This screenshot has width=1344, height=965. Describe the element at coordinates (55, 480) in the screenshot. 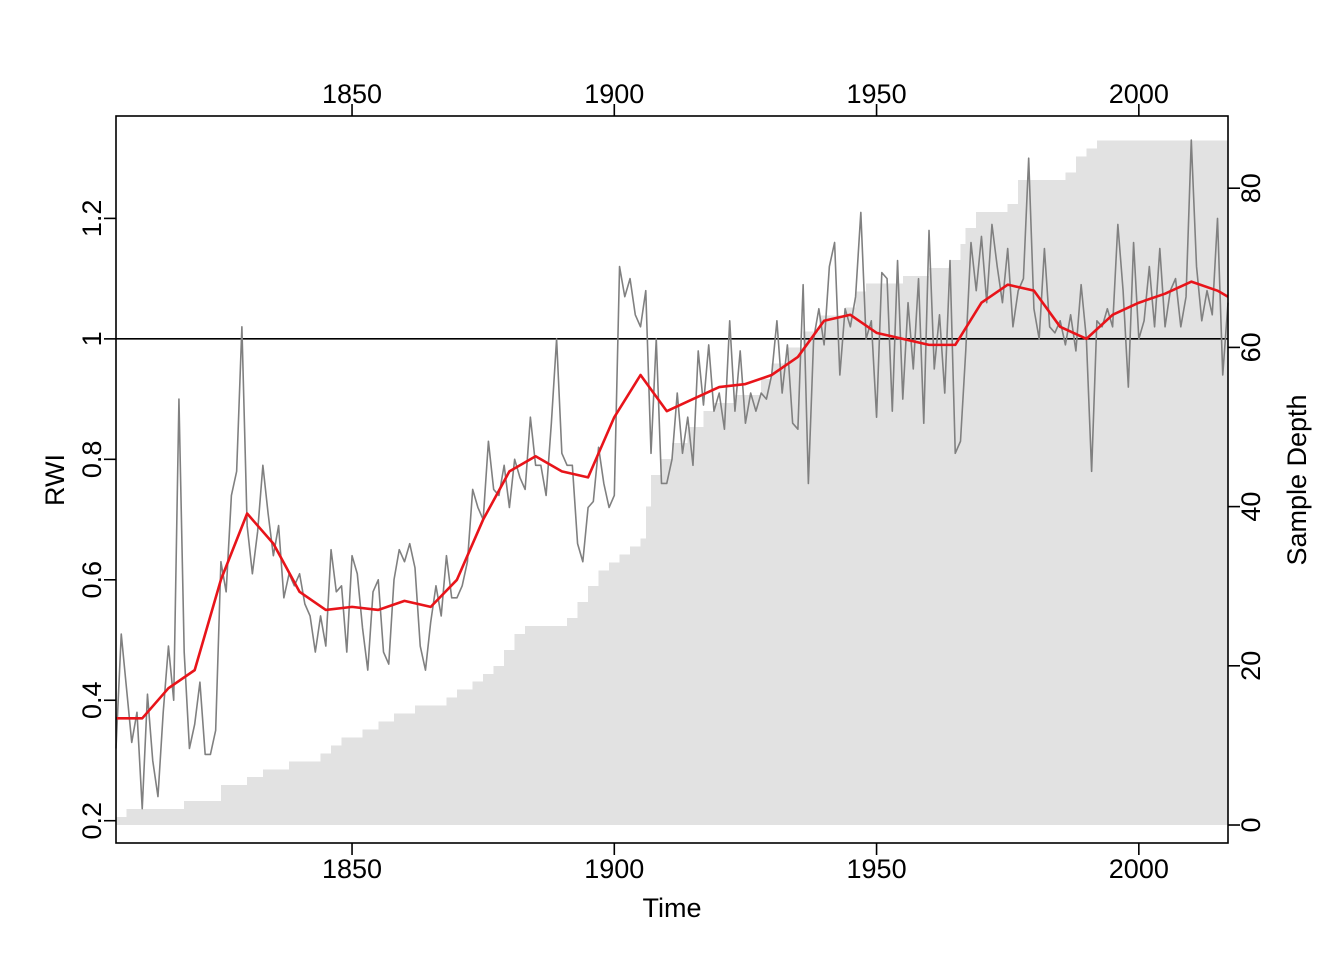

I see `y-axis-title: RWI` at that location.